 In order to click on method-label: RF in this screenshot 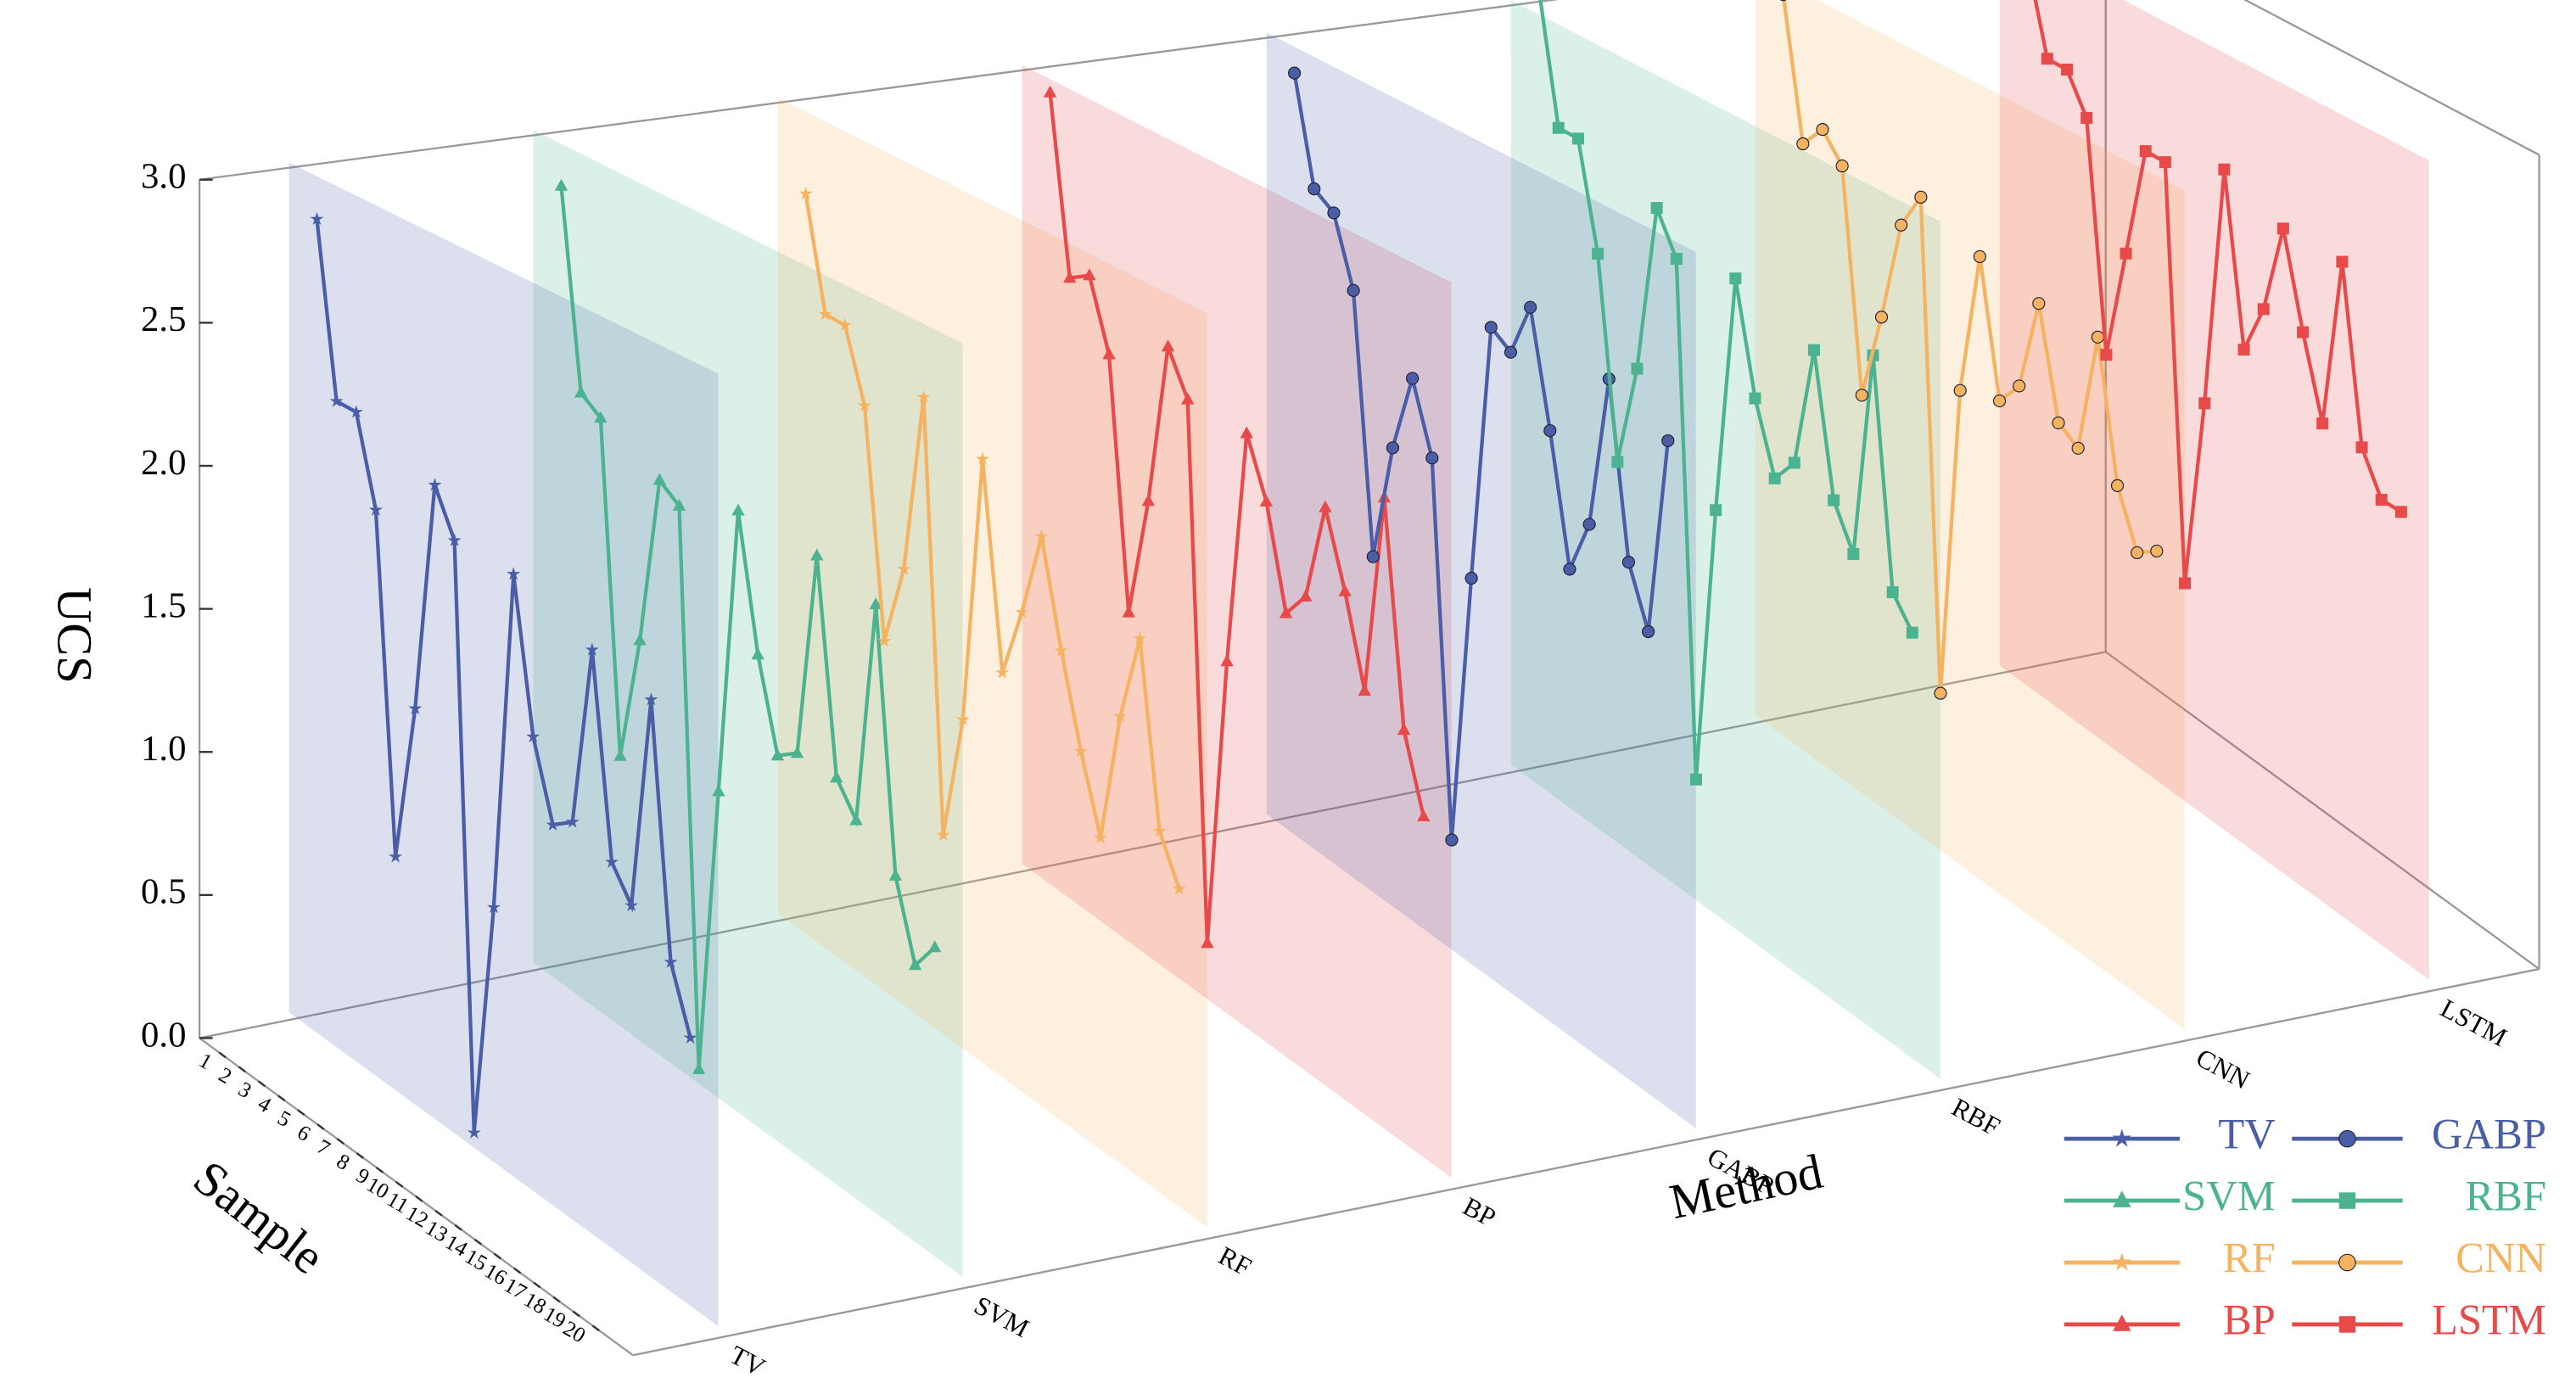, I will do `click(1235, 1261)`.